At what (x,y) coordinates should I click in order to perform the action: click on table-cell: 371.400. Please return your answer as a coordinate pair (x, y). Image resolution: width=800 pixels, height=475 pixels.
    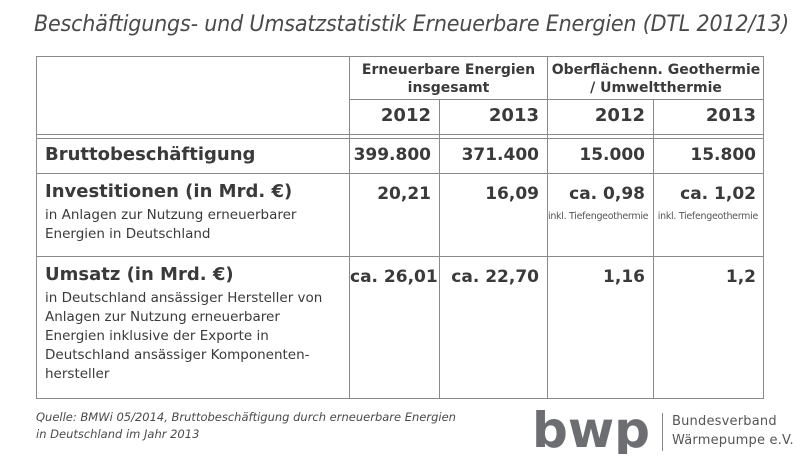
    Looking at the image, I should click on (500, 155).